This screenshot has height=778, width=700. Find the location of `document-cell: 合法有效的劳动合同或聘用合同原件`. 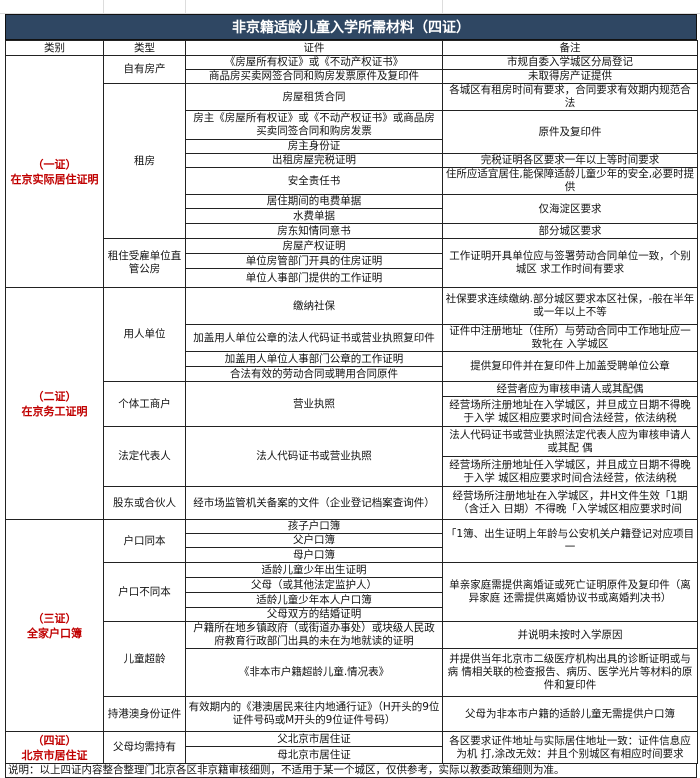

document-cell: 合法有效的劳动合同或聘用合同原件 is located at coordinates (314, 374).